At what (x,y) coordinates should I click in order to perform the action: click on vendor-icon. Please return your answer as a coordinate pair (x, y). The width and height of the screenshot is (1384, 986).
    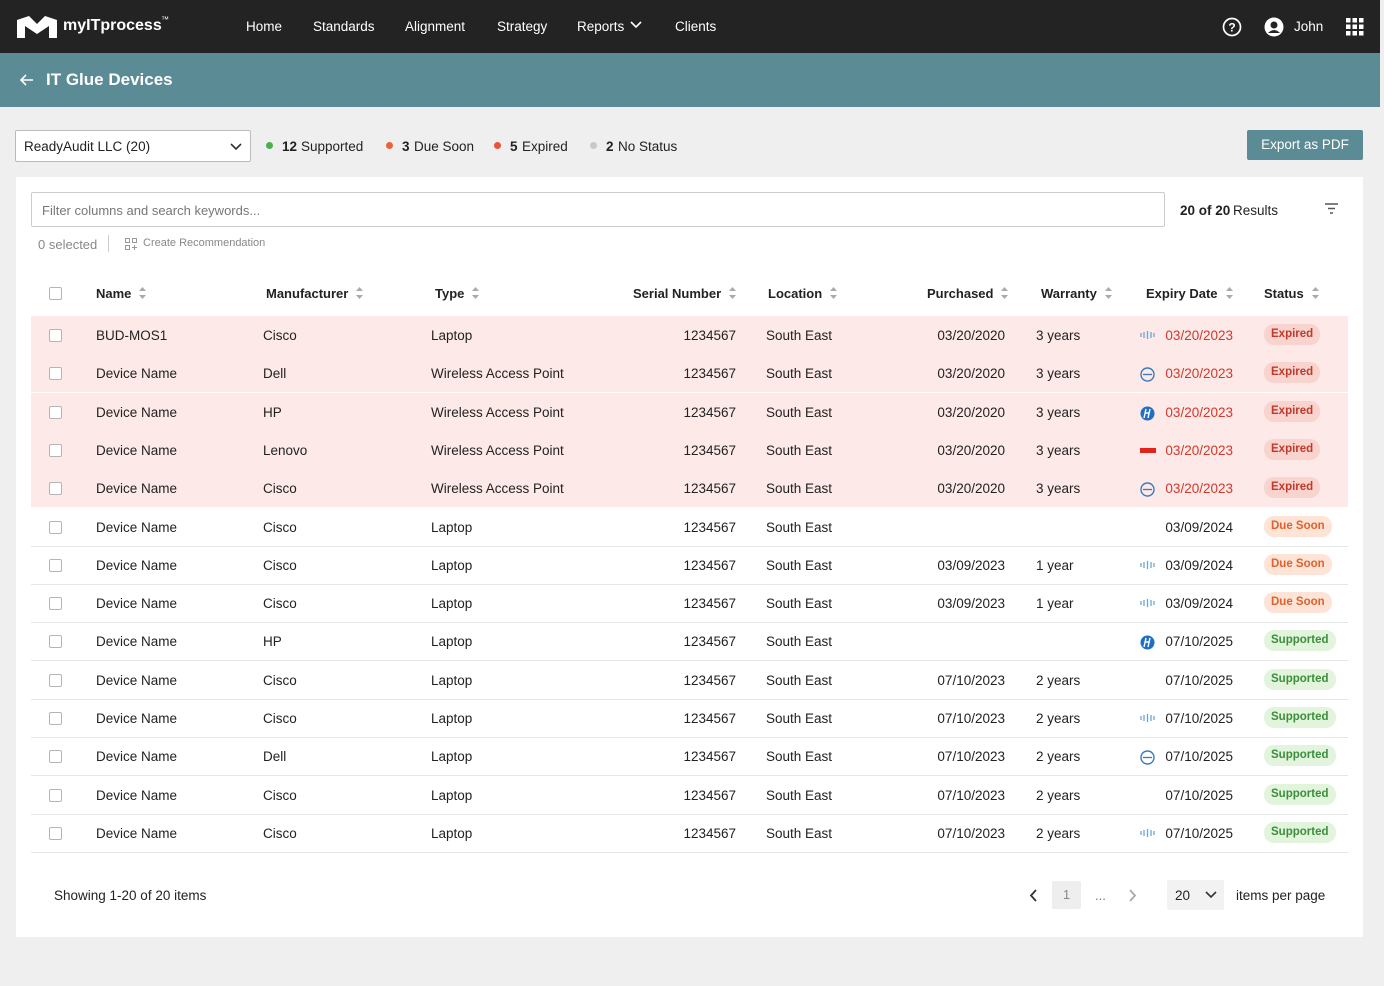
    Looking at the image, I should click on (1147, 374).